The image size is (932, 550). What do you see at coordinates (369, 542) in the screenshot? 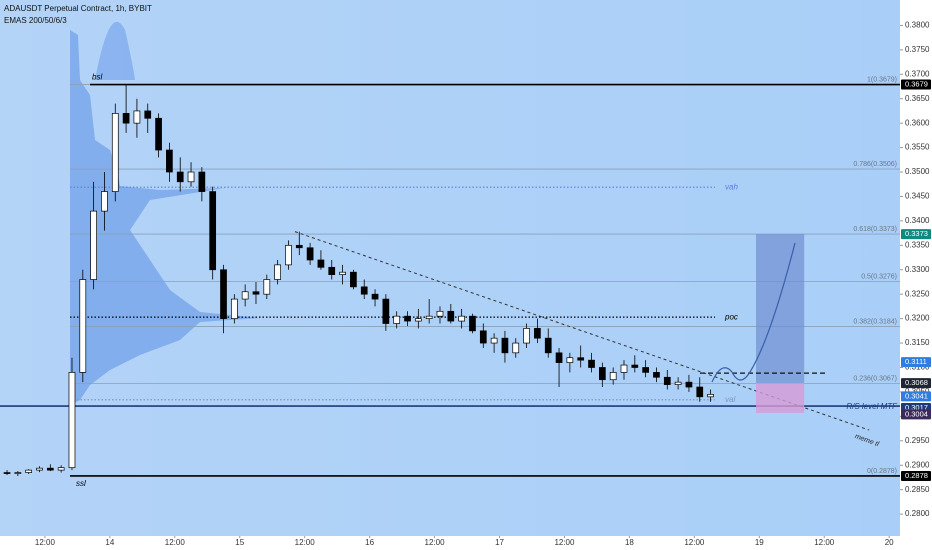
I see `x-tick-label: 16` at bounding box center [369, 542].